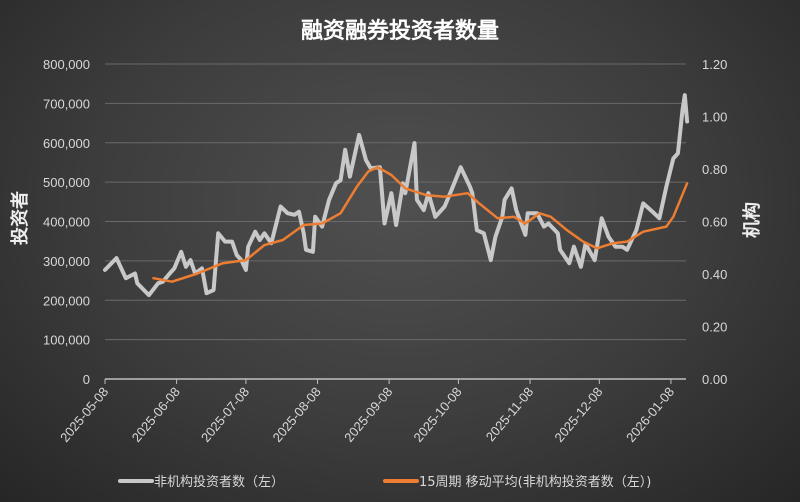  Describe the element at coordinates (66, 64) in the screenshot. I see `y-tick-label: 800,000` at that location.